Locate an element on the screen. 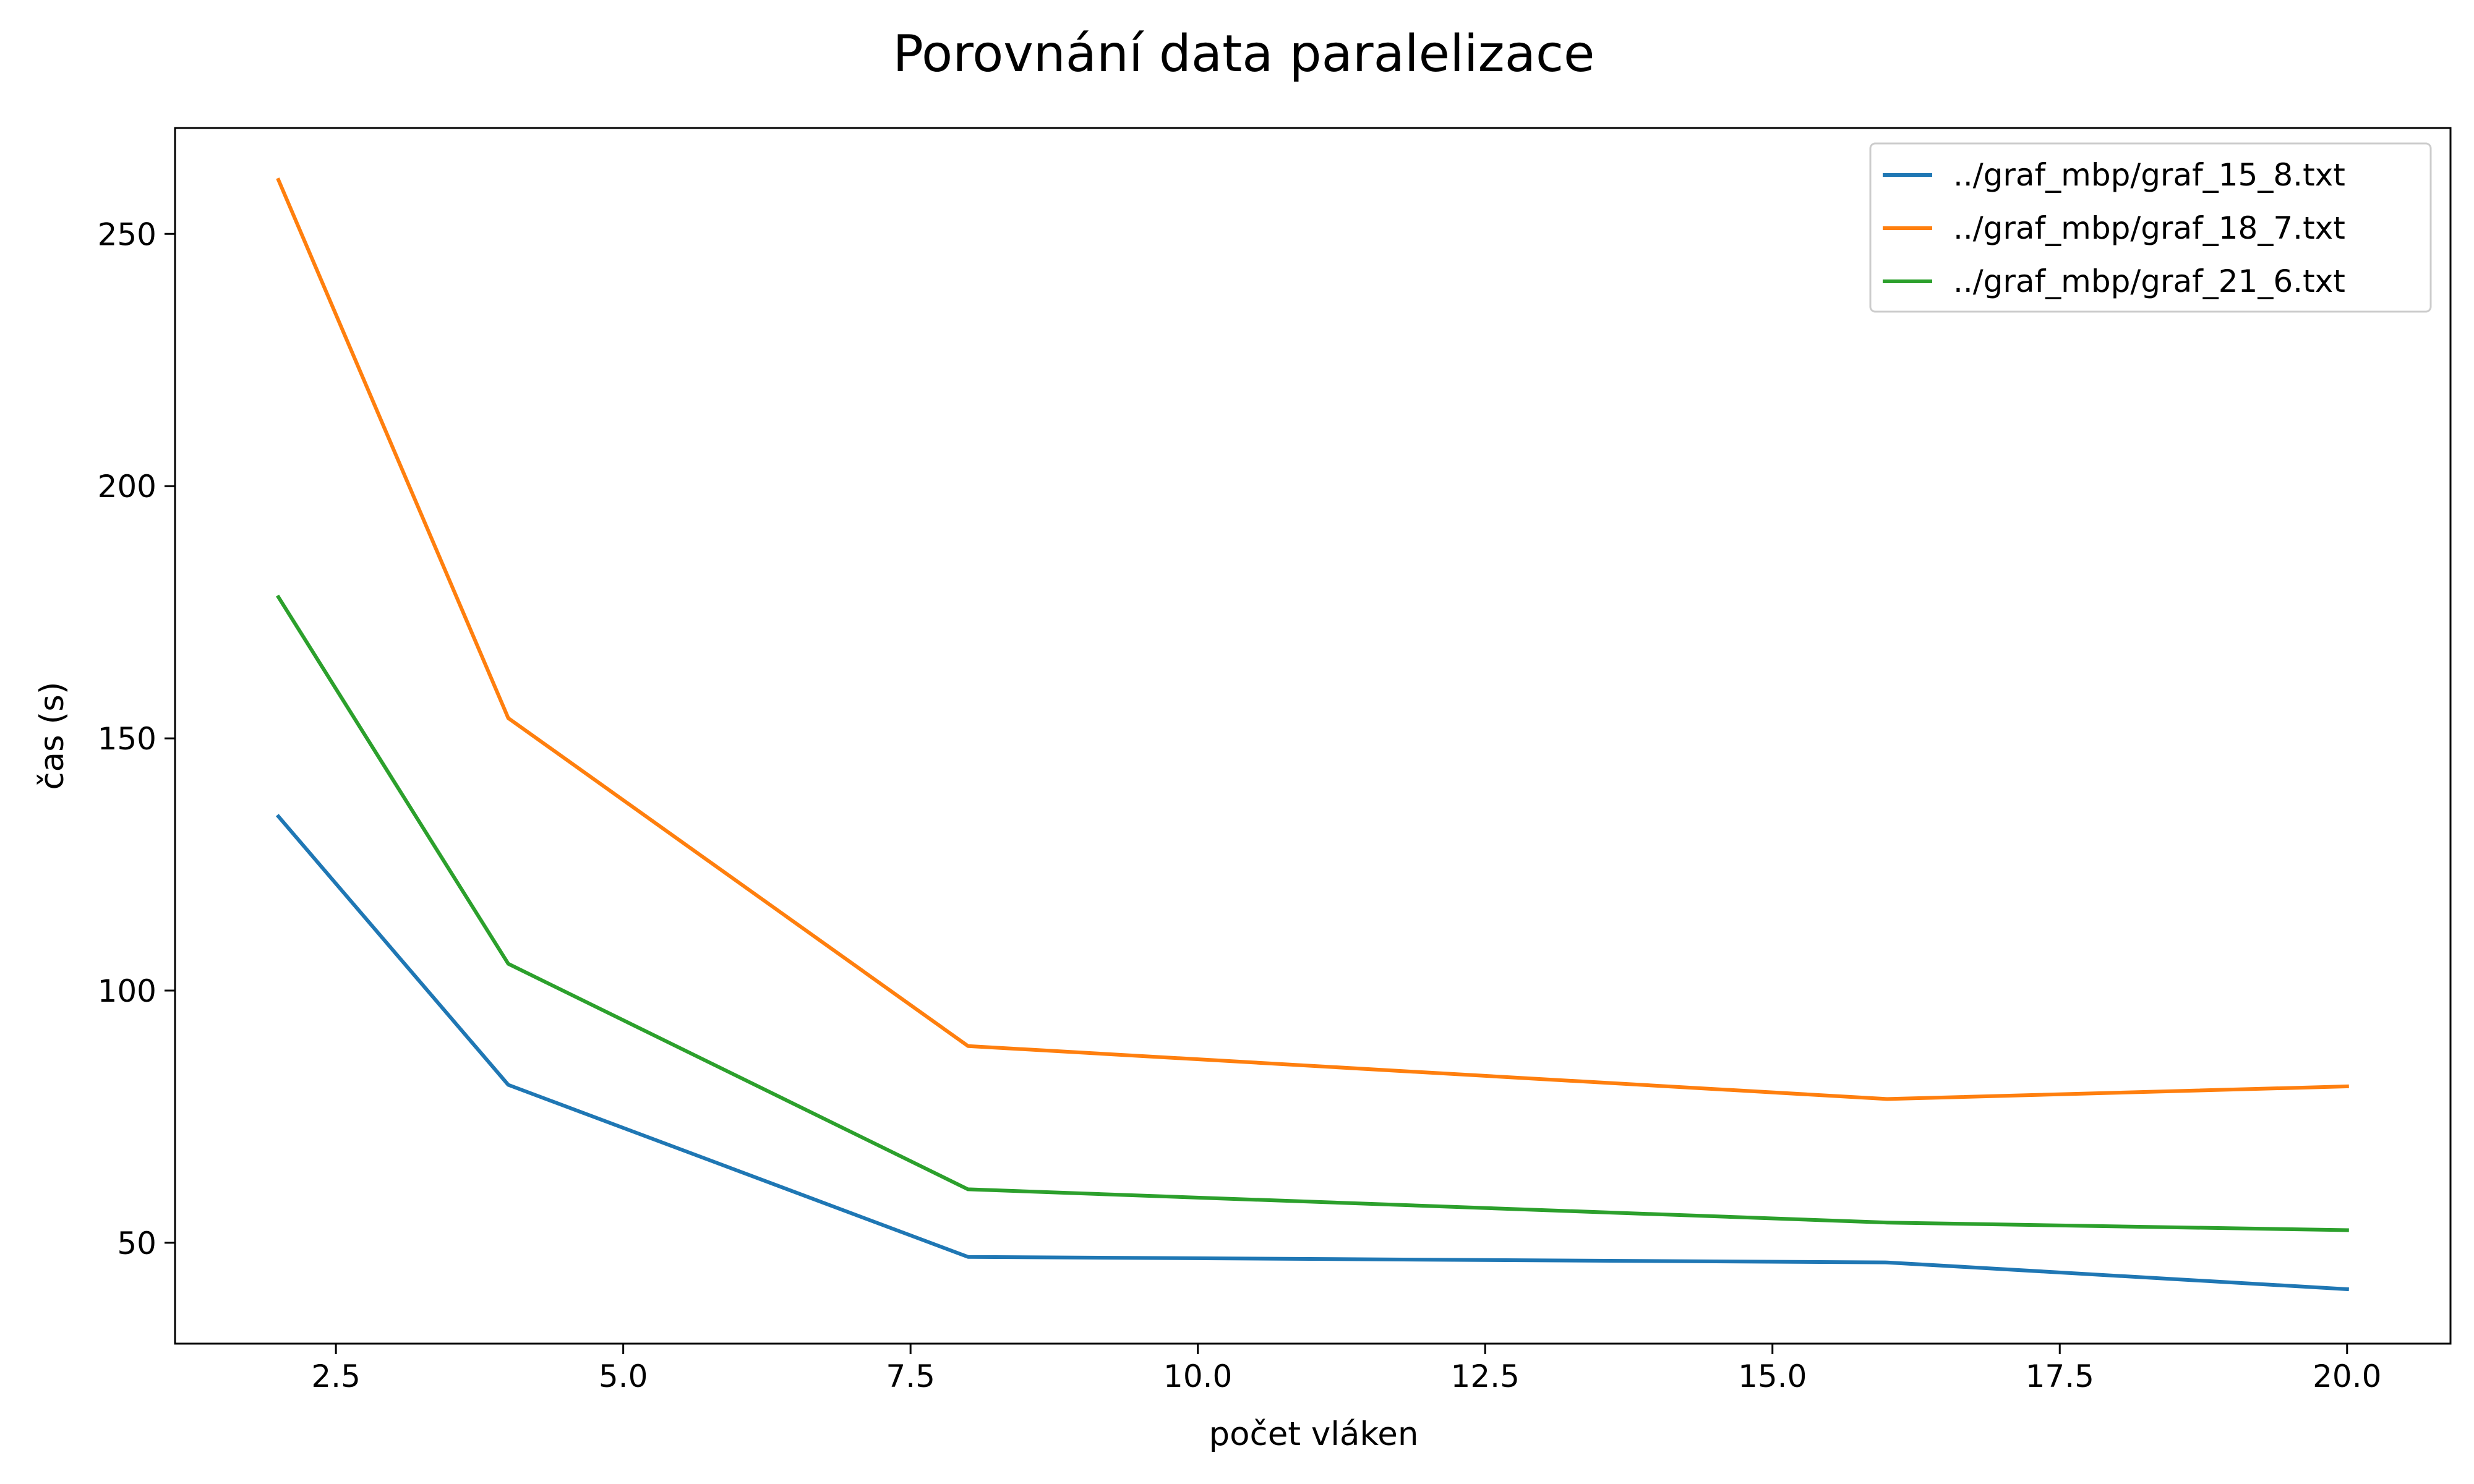 The height and width of the screenshot is (1484, 2474). legend-entry-2: ../graf_mbp/graf_18_7.txt is located at coordinates (2149, 228).